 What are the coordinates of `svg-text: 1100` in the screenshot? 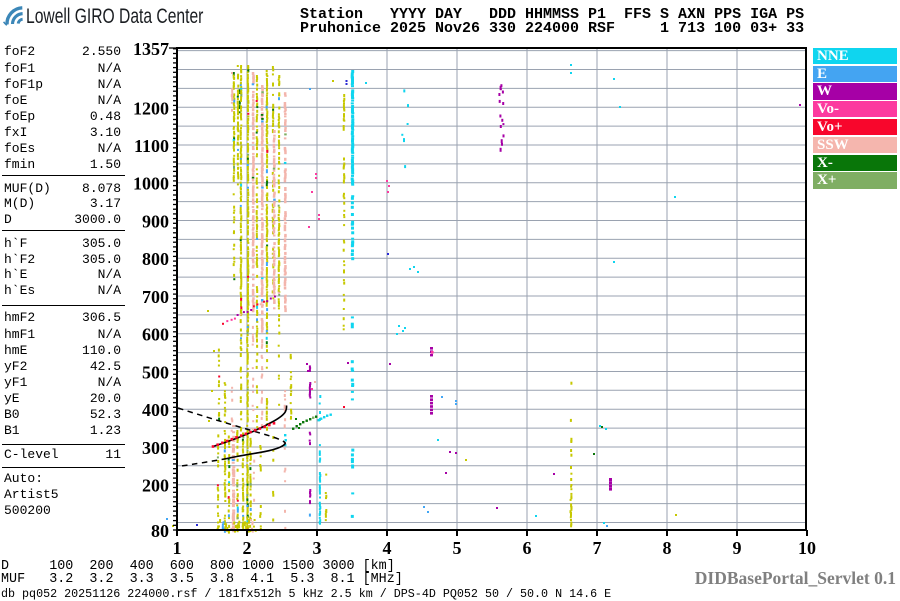 It's located at (151, 146).